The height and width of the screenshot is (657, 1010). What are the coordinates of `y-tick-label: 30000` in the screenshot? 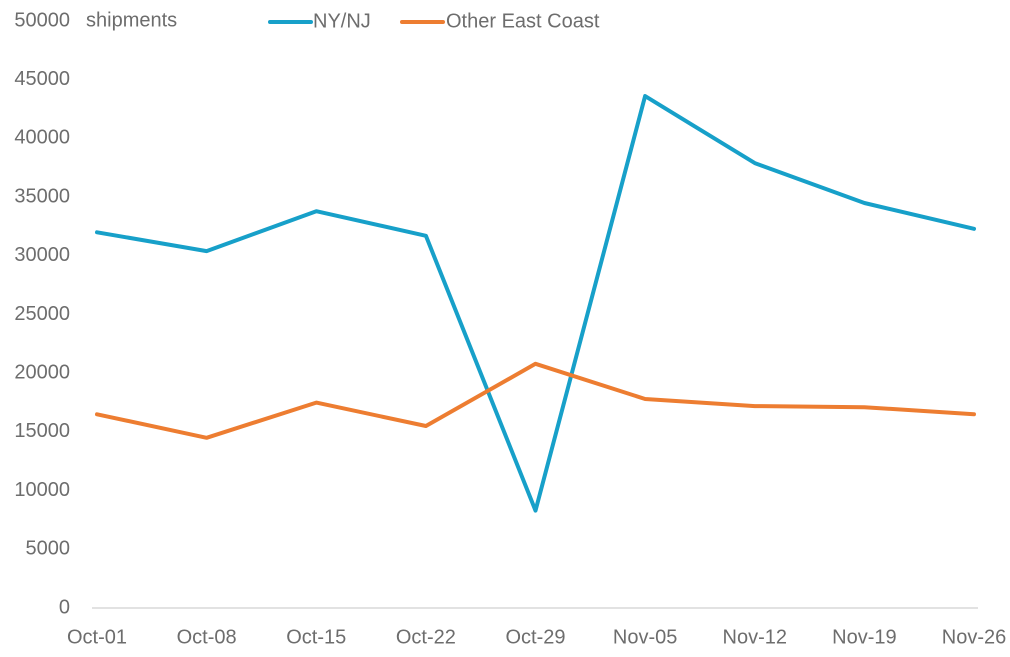 It's located at (42, 255).